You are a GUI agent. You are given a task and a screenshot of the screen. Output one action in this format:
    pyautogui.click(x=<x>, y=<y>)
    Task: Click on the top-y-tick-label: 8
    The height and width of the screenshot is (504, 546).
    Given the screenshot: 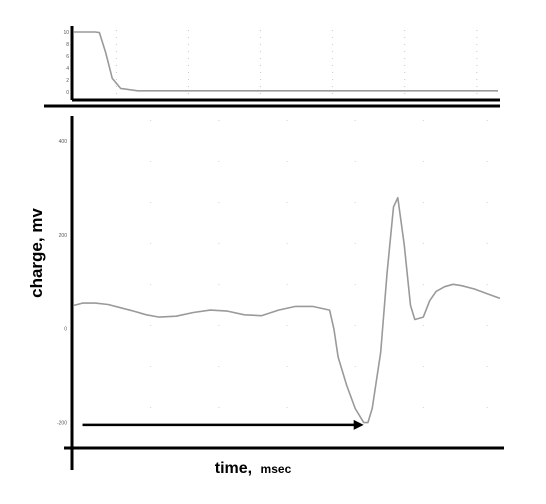 What is the action you would take?
    pyautogui.click(x=67, y=45)
    